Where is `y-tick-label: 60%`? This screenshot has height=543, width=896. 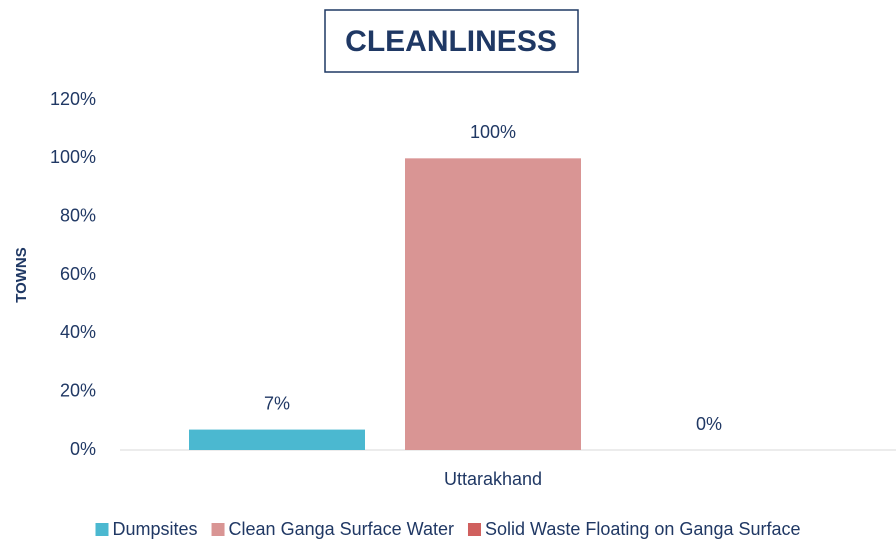
y-tick-label: 60% is located at coordinates (78, 274).